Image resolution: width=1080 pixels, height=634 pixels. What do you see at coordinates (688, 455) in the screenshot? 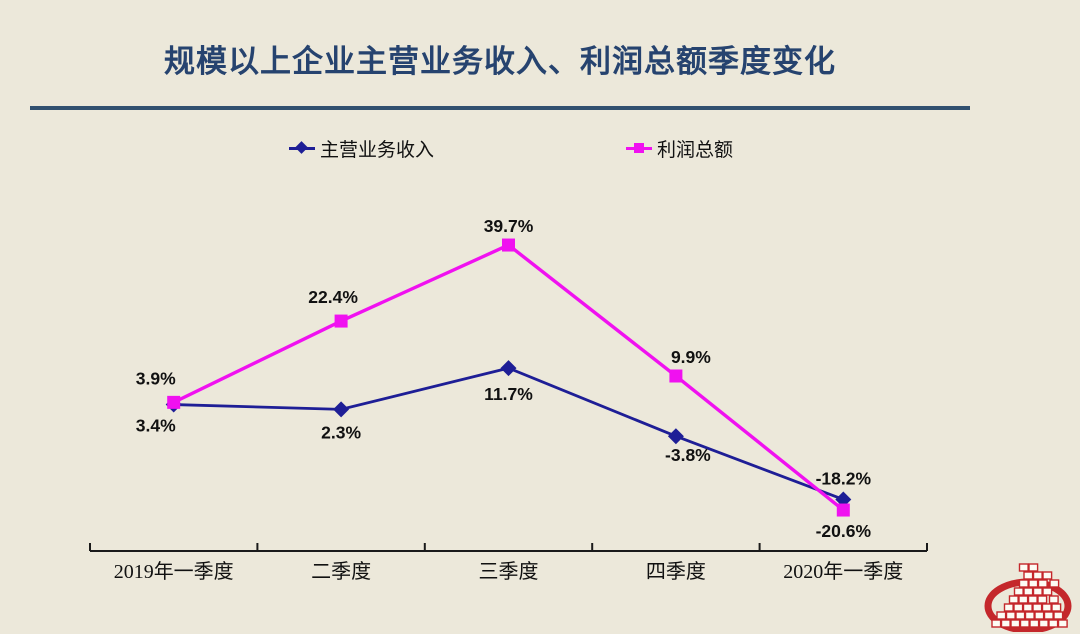
I see `data-label: -3.8%` at bounding box center [688, 455].